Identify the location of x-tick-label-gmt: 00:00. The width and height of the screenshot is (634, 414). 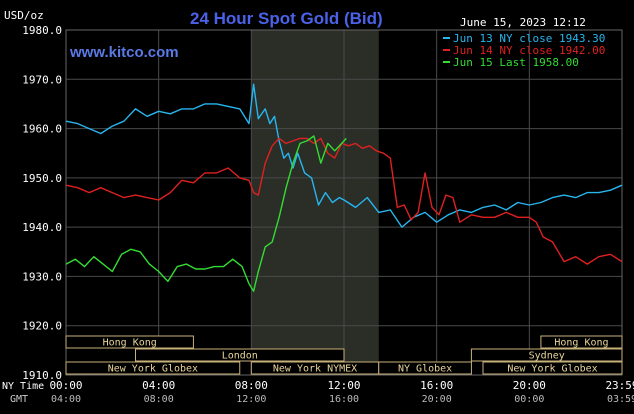
(529, 399).